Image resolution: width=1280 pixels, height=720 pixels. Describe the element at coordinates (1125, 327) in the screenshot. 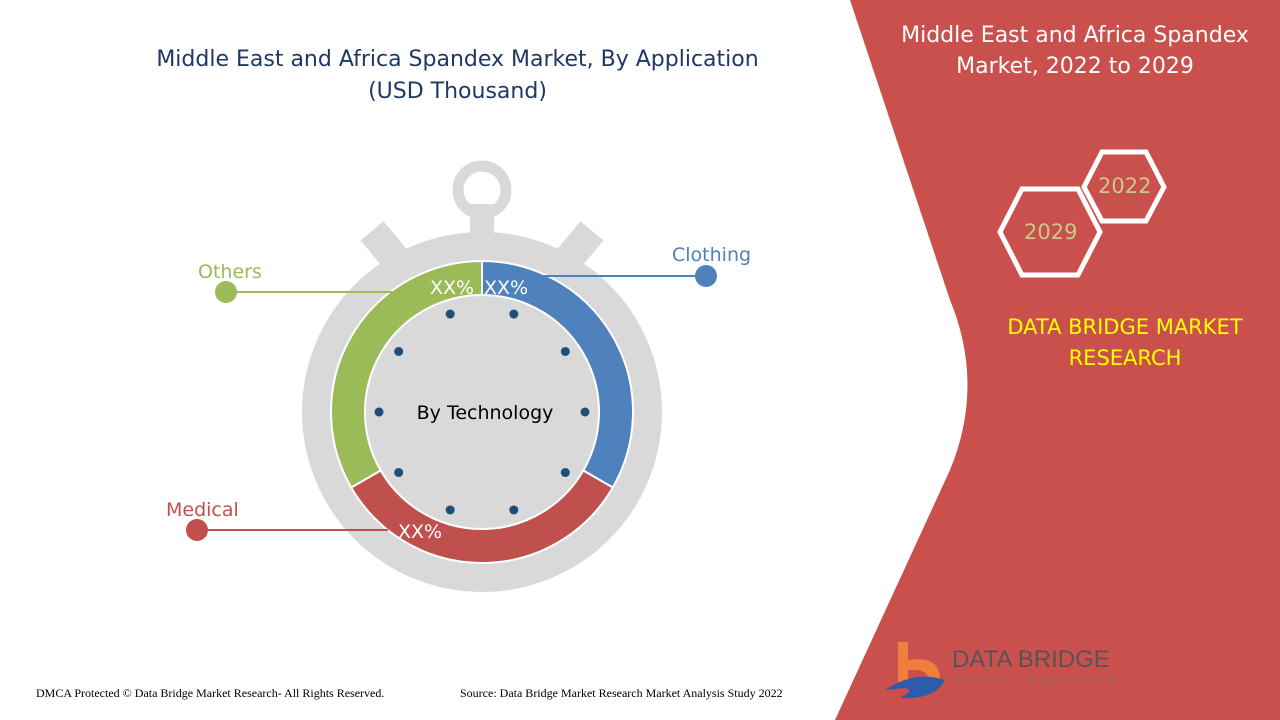

I see `brand-line-1: DATA BRIDGE MARKET` at that location.